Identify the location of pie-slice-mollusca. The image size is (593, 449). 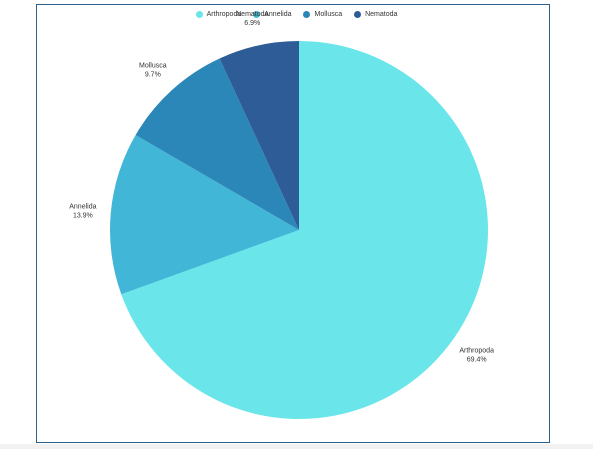
(217, 144).